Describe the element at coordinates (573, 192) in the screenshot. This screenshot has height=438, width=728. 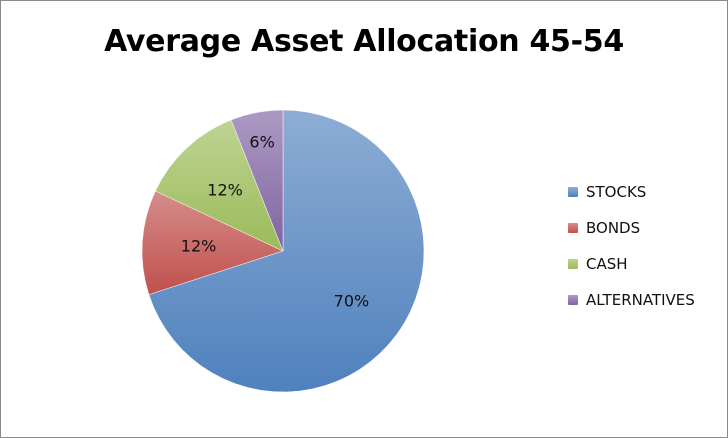
I see `legend-swatch-stocks` at that location.